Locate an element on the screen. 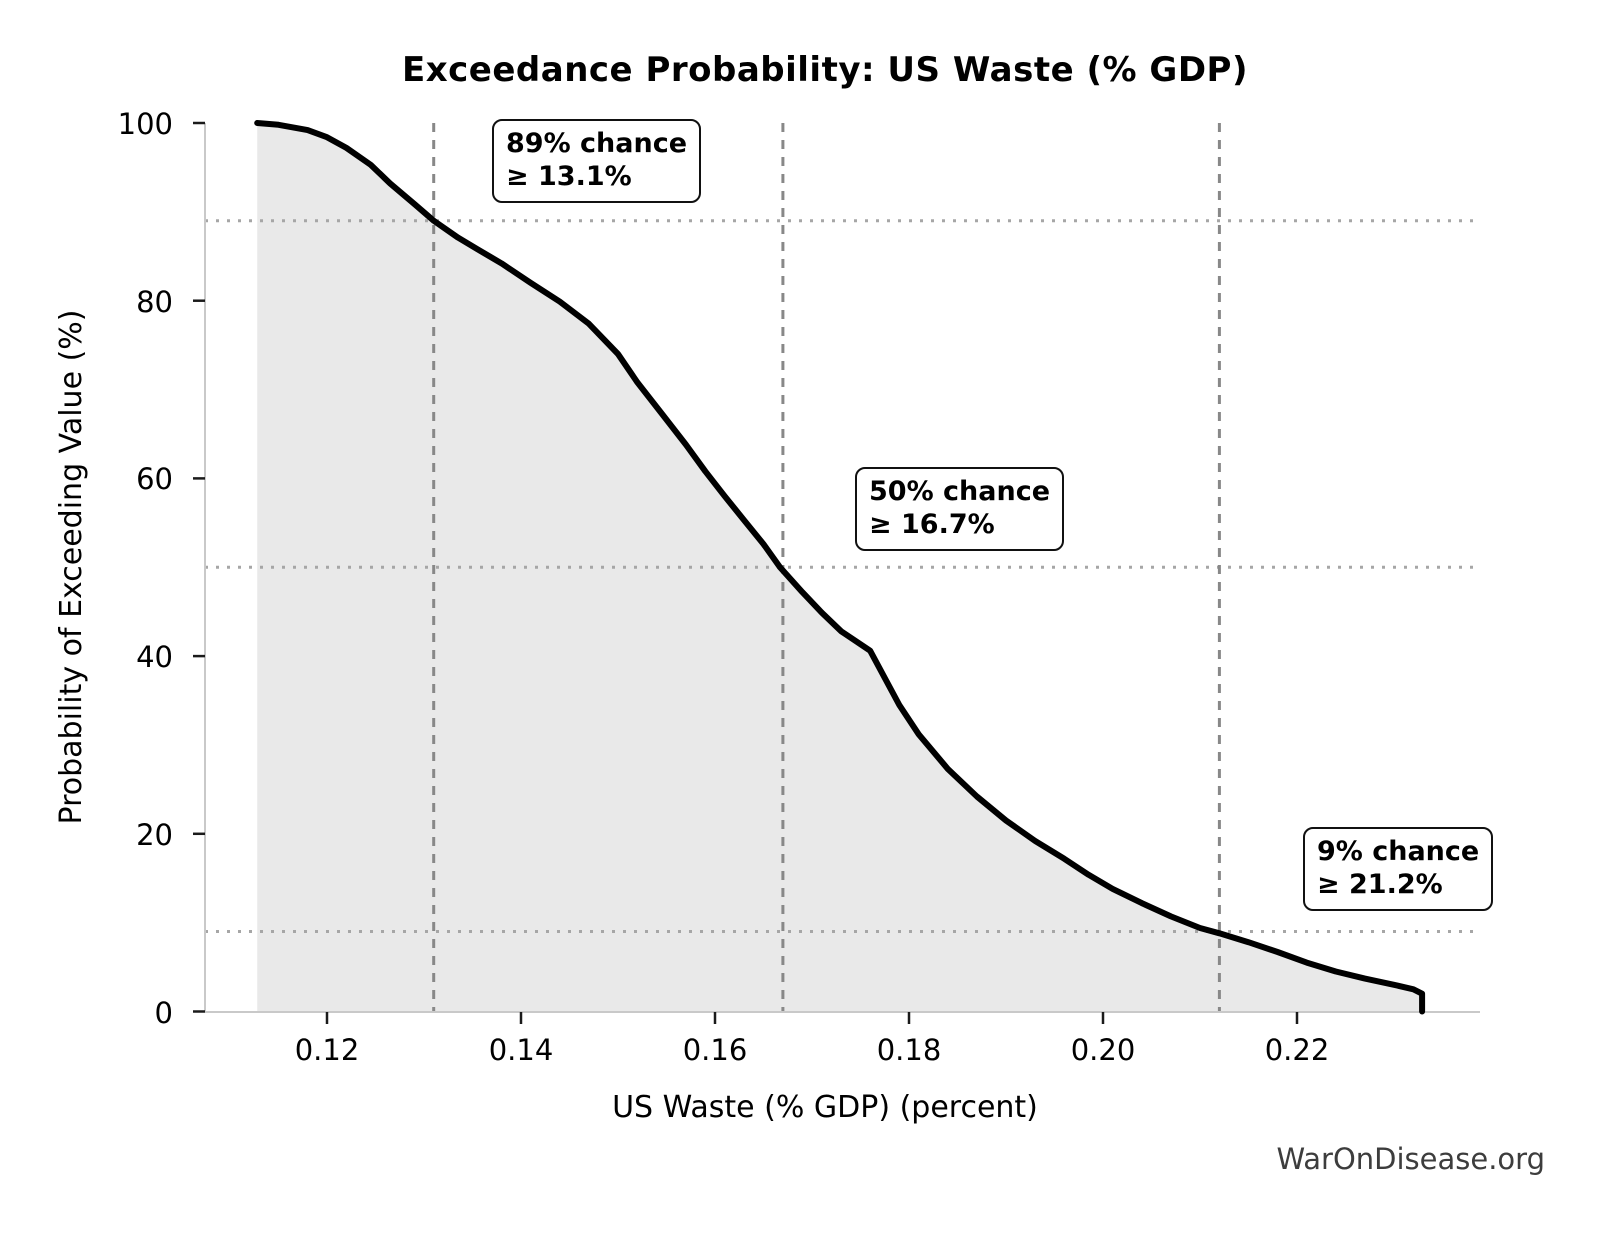 This screenshot has height=1234, width=1604. y-tick-label-80: 80 is located at coordinates (154, 301).